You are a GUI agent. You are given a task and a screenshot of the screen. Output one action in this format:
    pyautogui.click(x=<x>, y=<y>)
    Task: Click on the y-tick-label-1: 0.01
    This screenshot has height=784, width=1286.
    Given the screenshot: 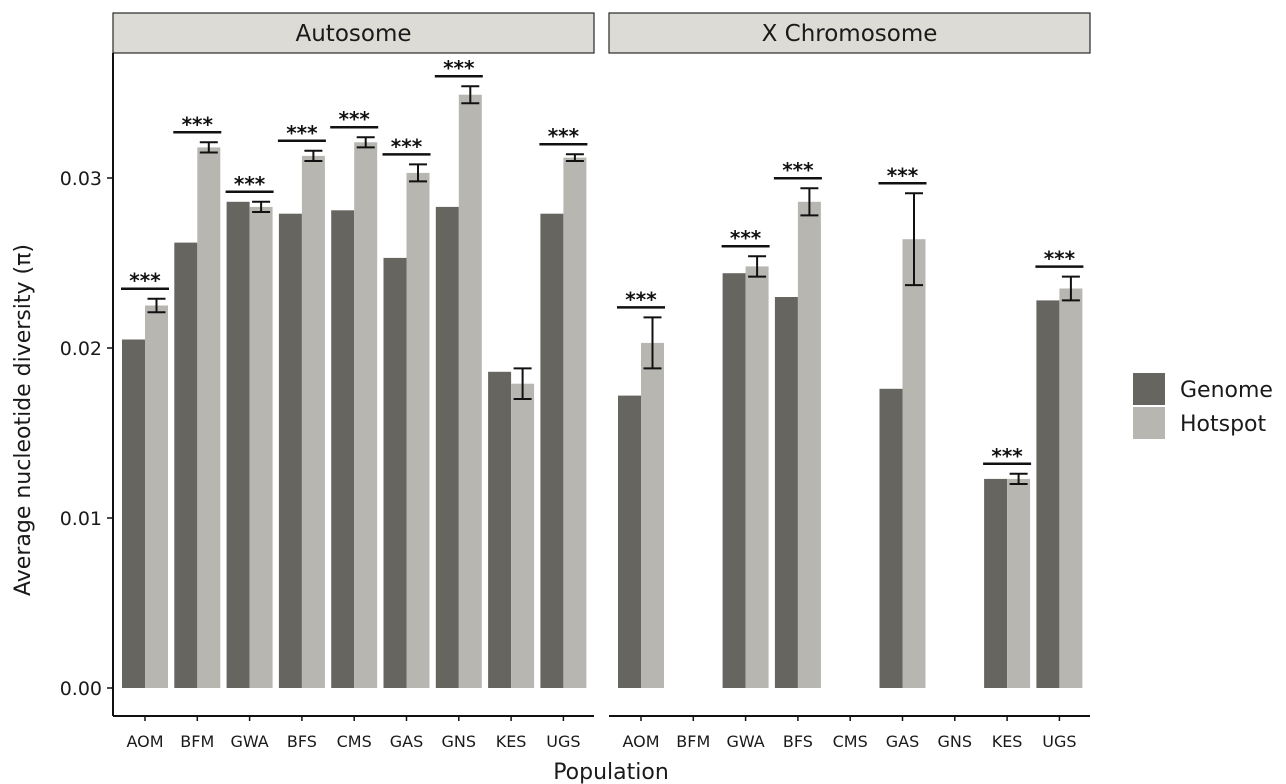 What is the action you would take?
    pyautogui.click(x=81, y=519)
    